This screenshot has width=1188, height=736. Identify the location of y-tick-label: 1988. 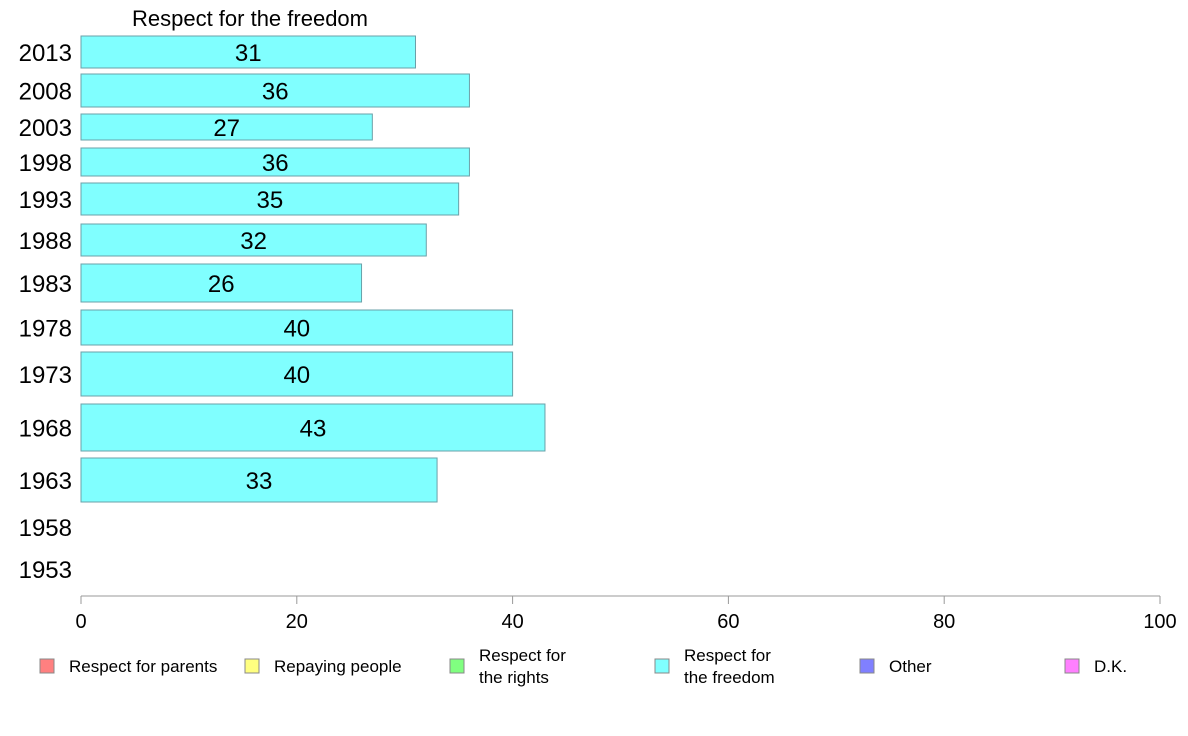
(45, 241).